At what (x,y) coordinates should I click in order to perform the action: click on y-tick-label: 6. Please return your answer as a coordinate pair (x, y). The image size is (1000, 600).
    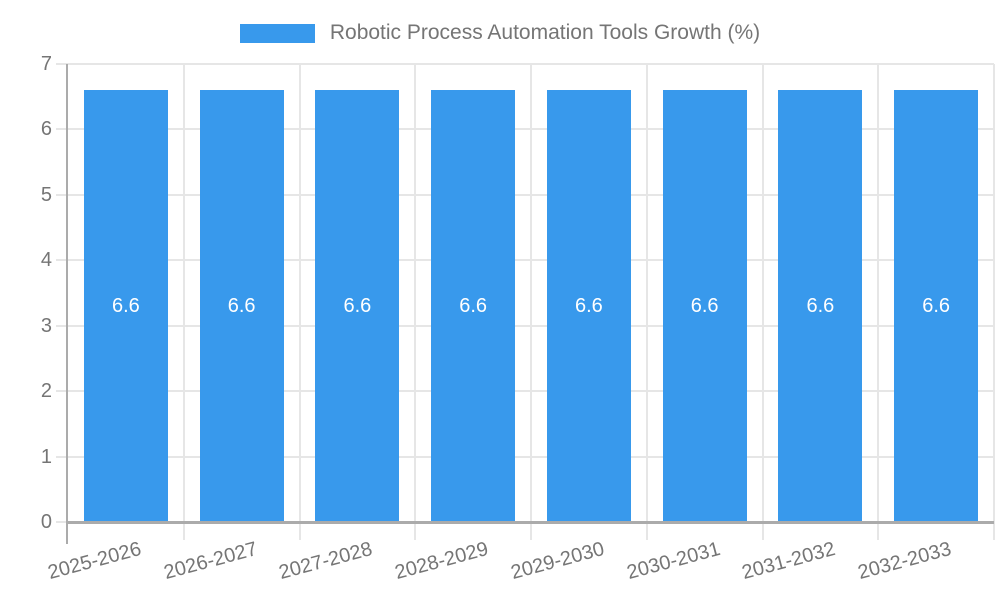
    Looking at the image, I should click on (46, 129).